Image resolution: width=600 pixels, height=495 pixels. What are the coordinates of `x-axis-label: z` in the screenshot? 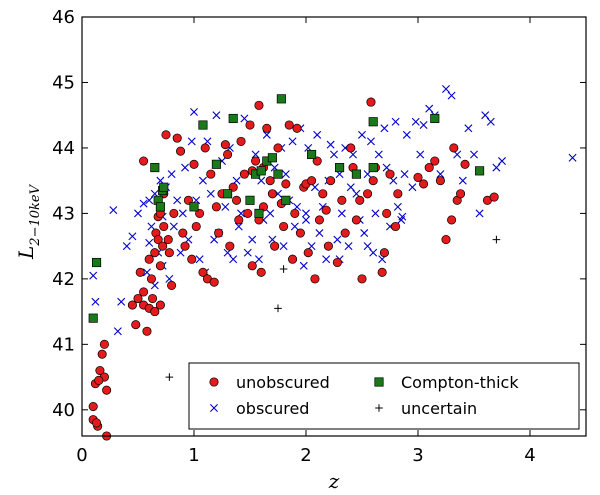 It's located at (334, 481).